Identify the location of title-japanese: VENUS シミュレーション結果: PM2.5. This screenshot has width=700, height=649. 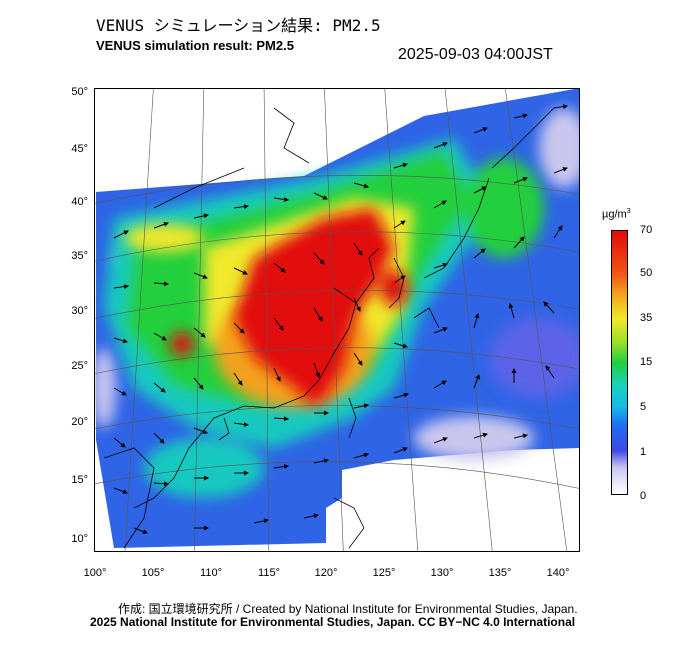
(238, 25).